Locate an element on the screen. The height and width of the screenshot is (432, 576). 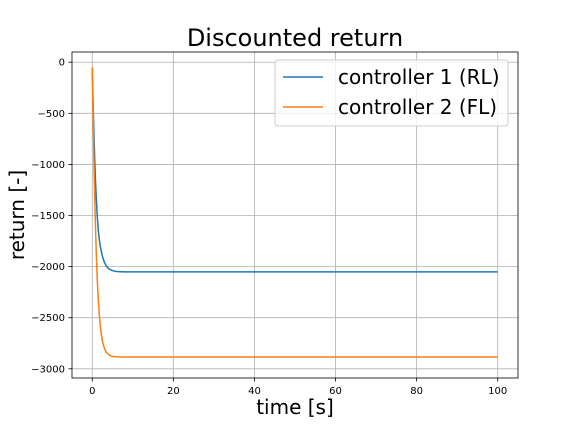
chart-title: Discounted return is located at coordinates (295, 38).